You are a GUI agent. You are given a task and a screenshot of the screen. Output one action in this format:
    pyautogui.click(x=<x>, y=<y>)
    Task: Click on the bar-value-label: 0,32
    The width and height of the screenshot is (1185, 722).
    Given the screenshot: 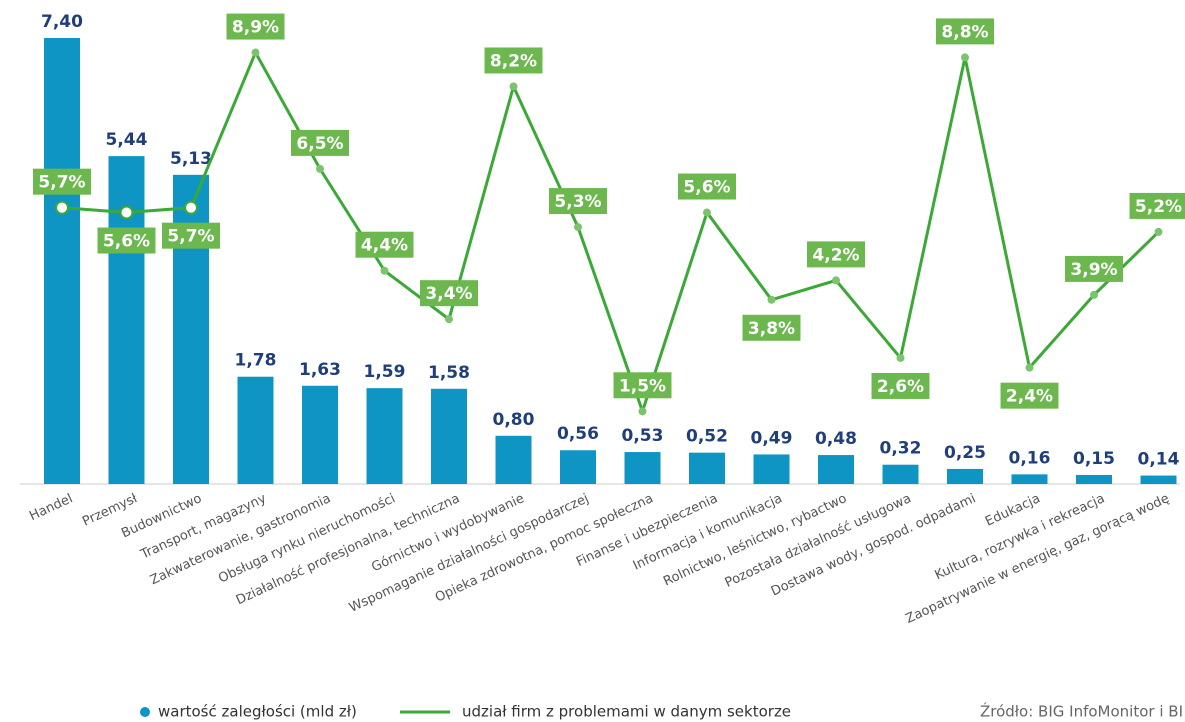 What is the action you would take?
    pyautogui.click(x=901, y=449)
    